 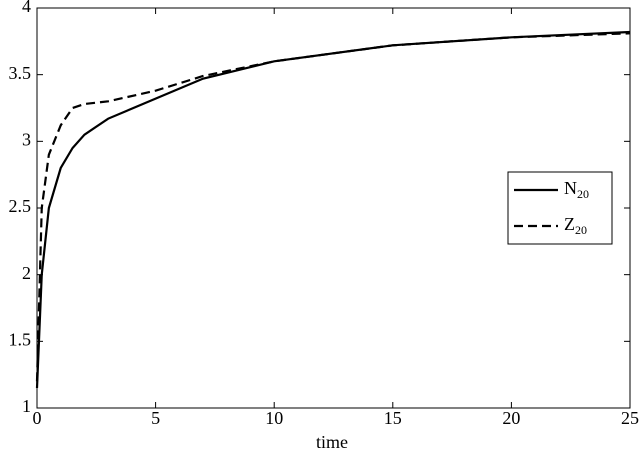 I want to click on y-tick-label: 4, so click(x=26, y=8).